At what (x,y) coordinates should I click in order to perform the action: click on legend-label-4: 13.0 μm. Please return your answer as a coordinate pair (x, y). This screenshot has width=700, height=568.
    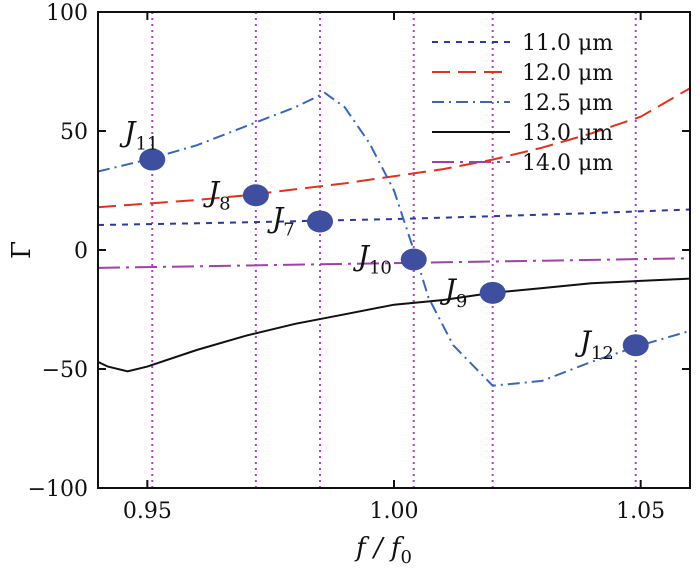
    Looking at the image, I should click on (567, 133).